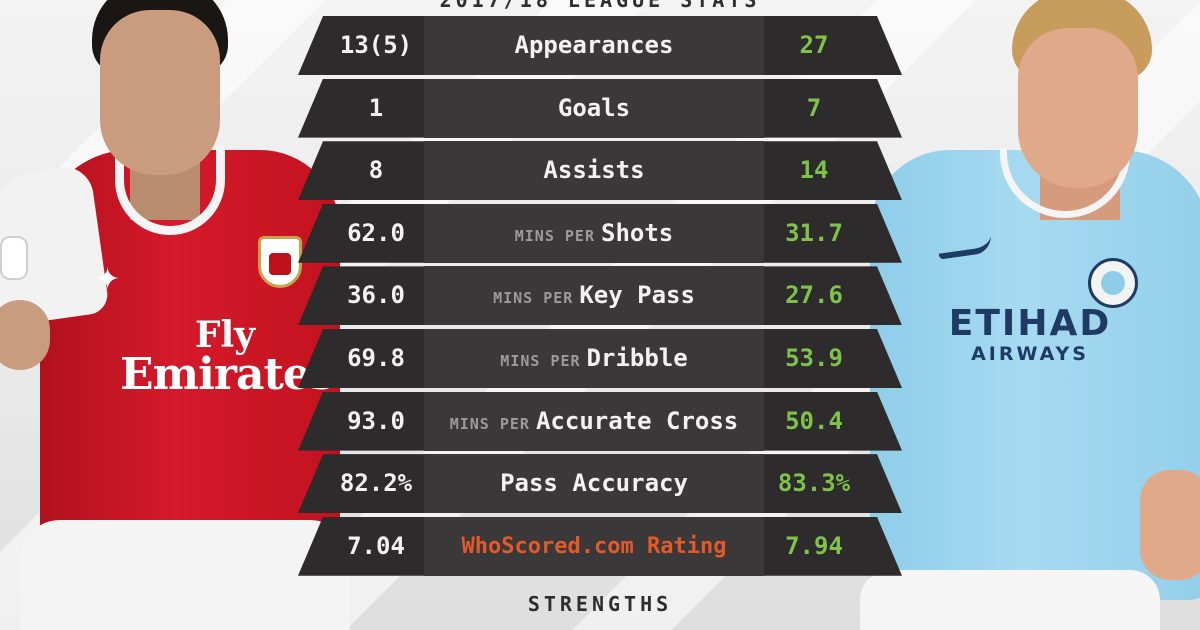 This screenshot has width=1200, height=630. I want to click on sponsor-line-1: Fly, so click(225, 335).